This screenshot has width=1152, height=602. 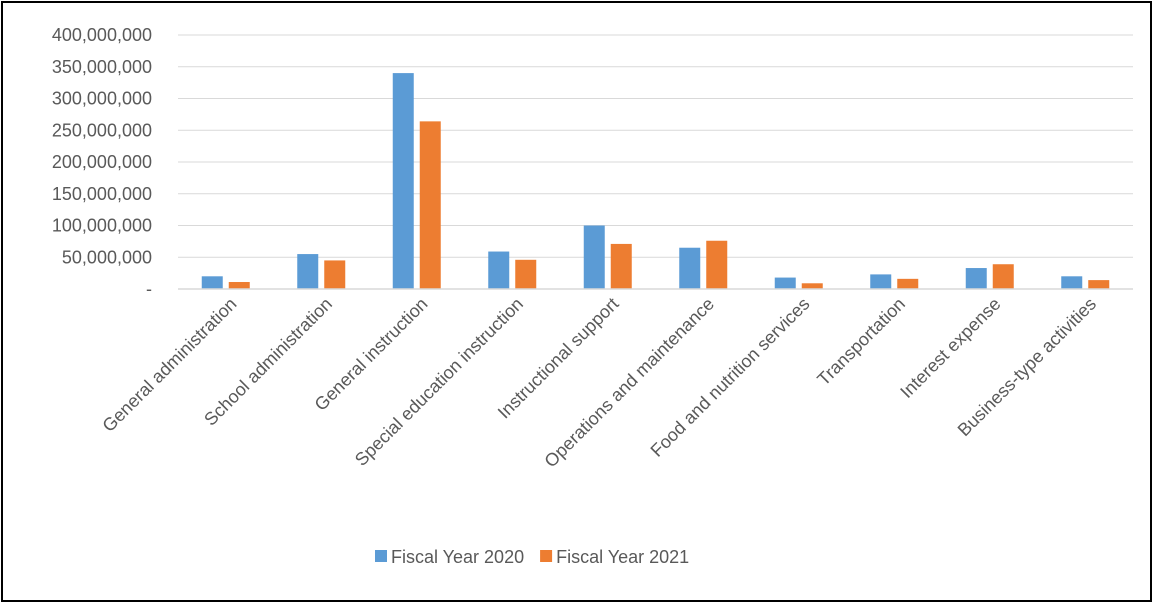 I want to click on y-tick-label: 150,000,000, so click(x=102, y=194).